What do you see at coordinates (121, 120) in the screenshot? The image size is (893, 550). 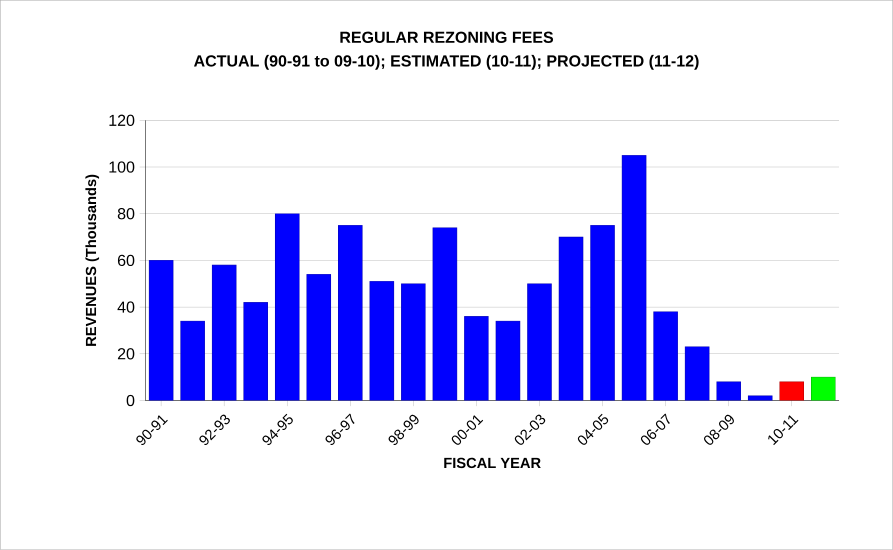 I see `y-tick-label: 120` at bounding box center [121, 120].